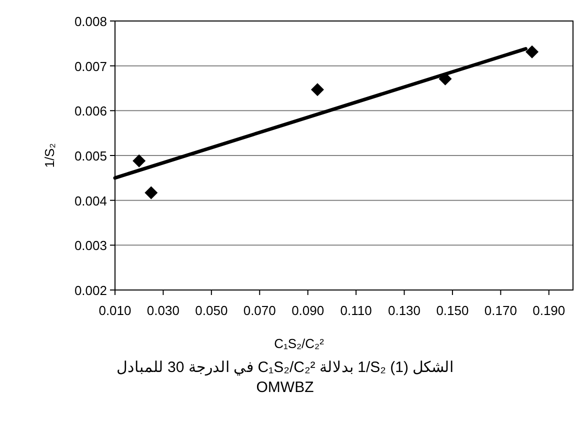 The height and width of the screenshot is (421, 584). I want to click on x-tick-label: 0.070, so click(259, 310).